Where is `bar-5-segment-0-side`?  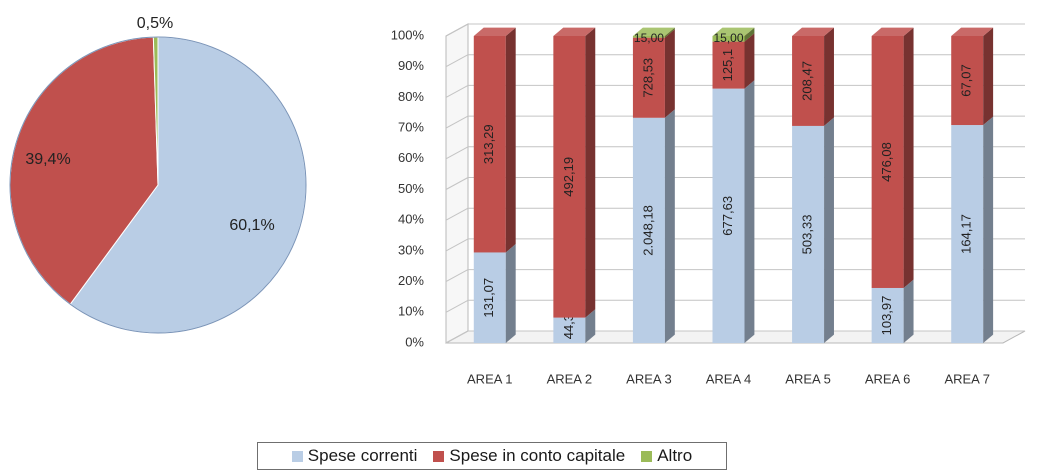
bar-5-segment-0-side is located at coordinates (829, 230).